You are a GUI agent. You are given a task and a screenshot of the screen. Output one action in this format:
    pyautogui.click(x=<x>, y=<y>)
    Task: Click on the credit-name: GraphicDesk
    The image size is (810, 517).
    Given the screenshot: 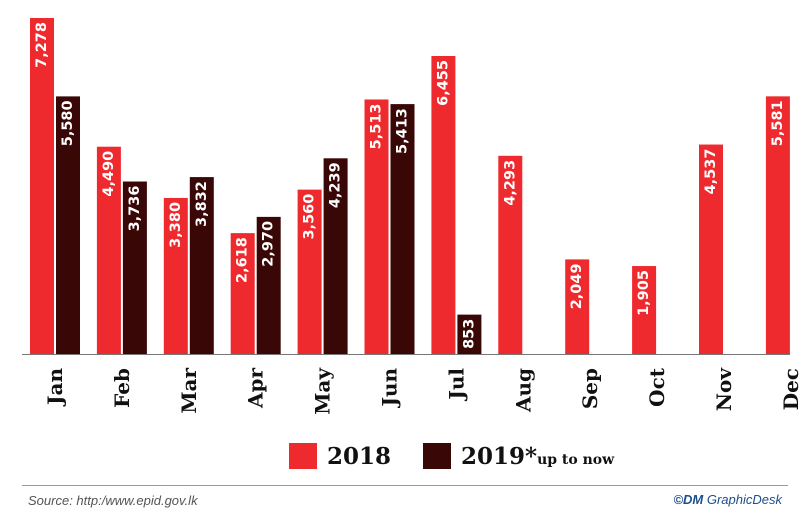 What is the action you would take?
    pyautogui.click(x=742, y=499)
    